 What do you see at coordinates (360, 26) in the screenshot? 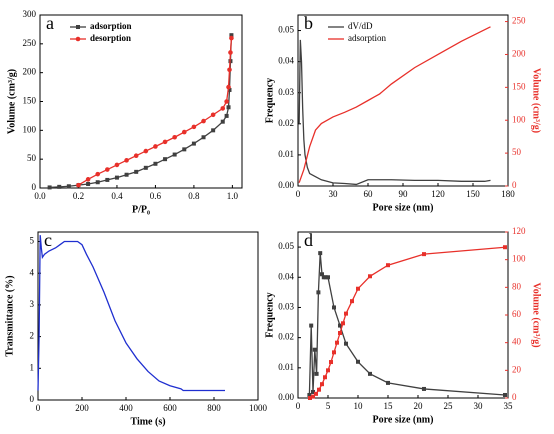
I see `legend-label: dV/dD` at bounding box center [360, 26].